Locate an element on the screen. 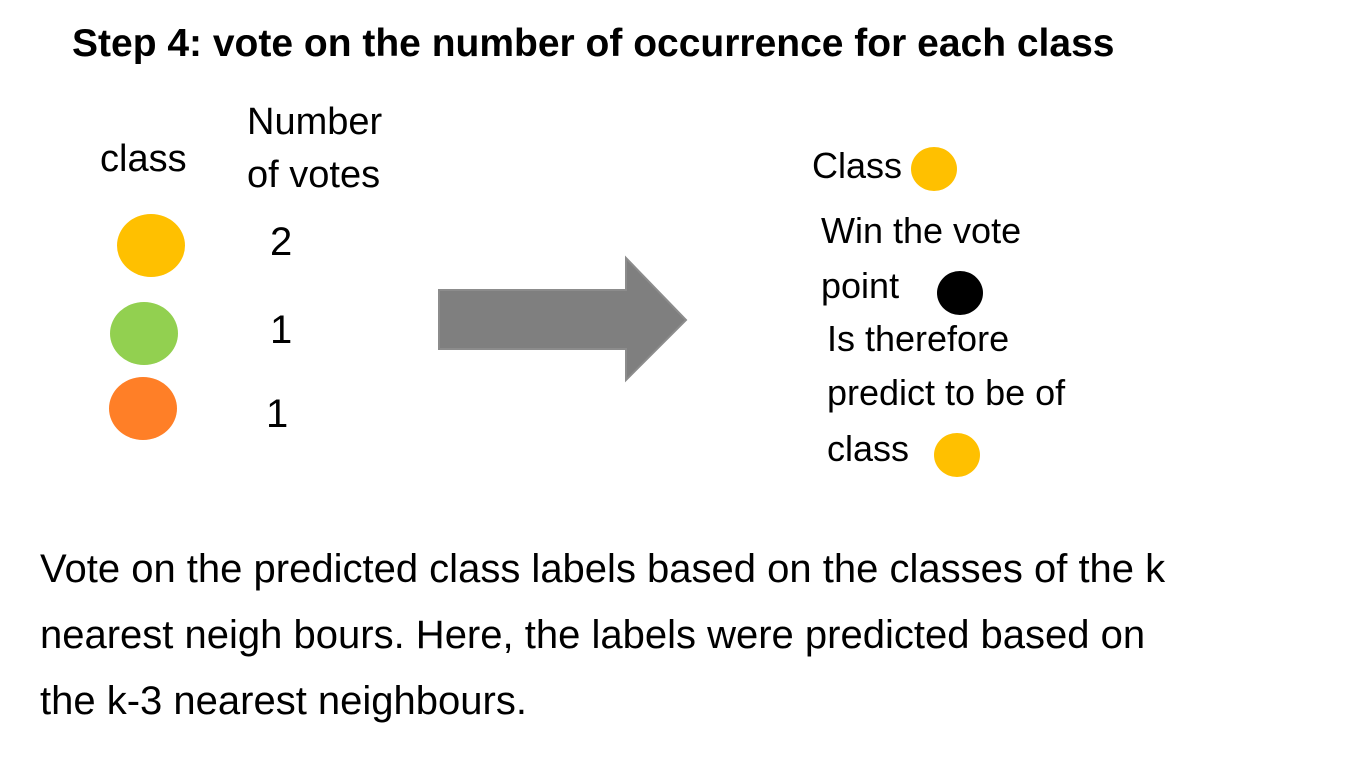 This screenshot has width=1366, height=768. predicted-class-dot is located at coordinates (957, 455).